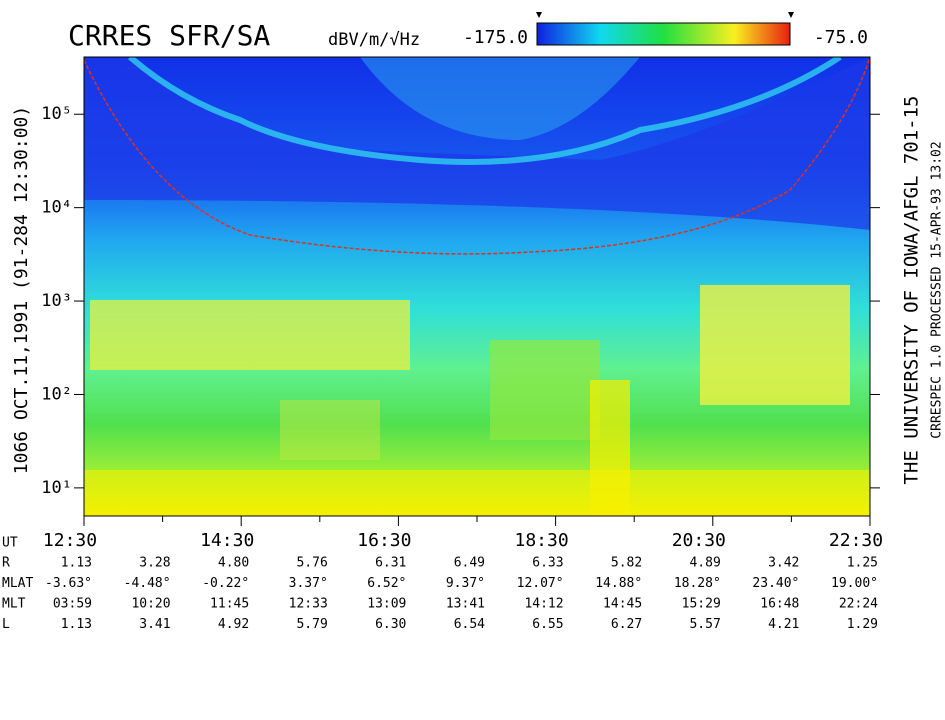 This screenshot has height=720, width=945. Describe the element at coordinates (701, 604) in the screenshot. I see `ephemeris-value: 15:29` at that location.